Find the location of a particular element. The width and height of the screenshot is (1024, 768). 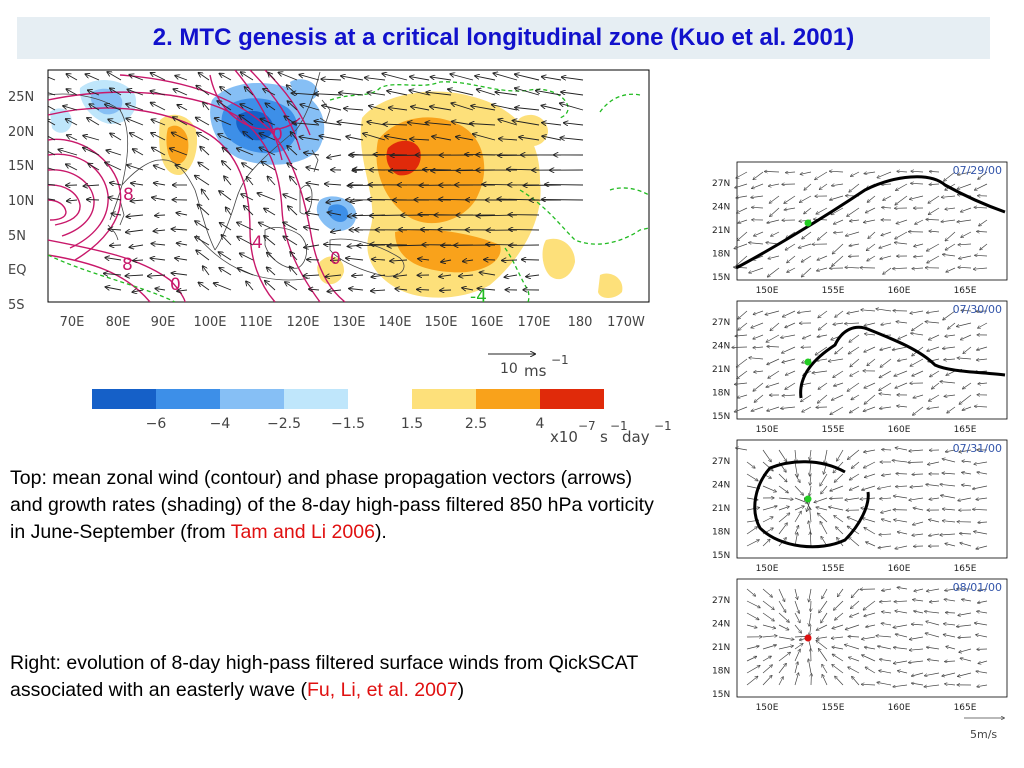

svg-text: s is located at coordinates (604, 437).